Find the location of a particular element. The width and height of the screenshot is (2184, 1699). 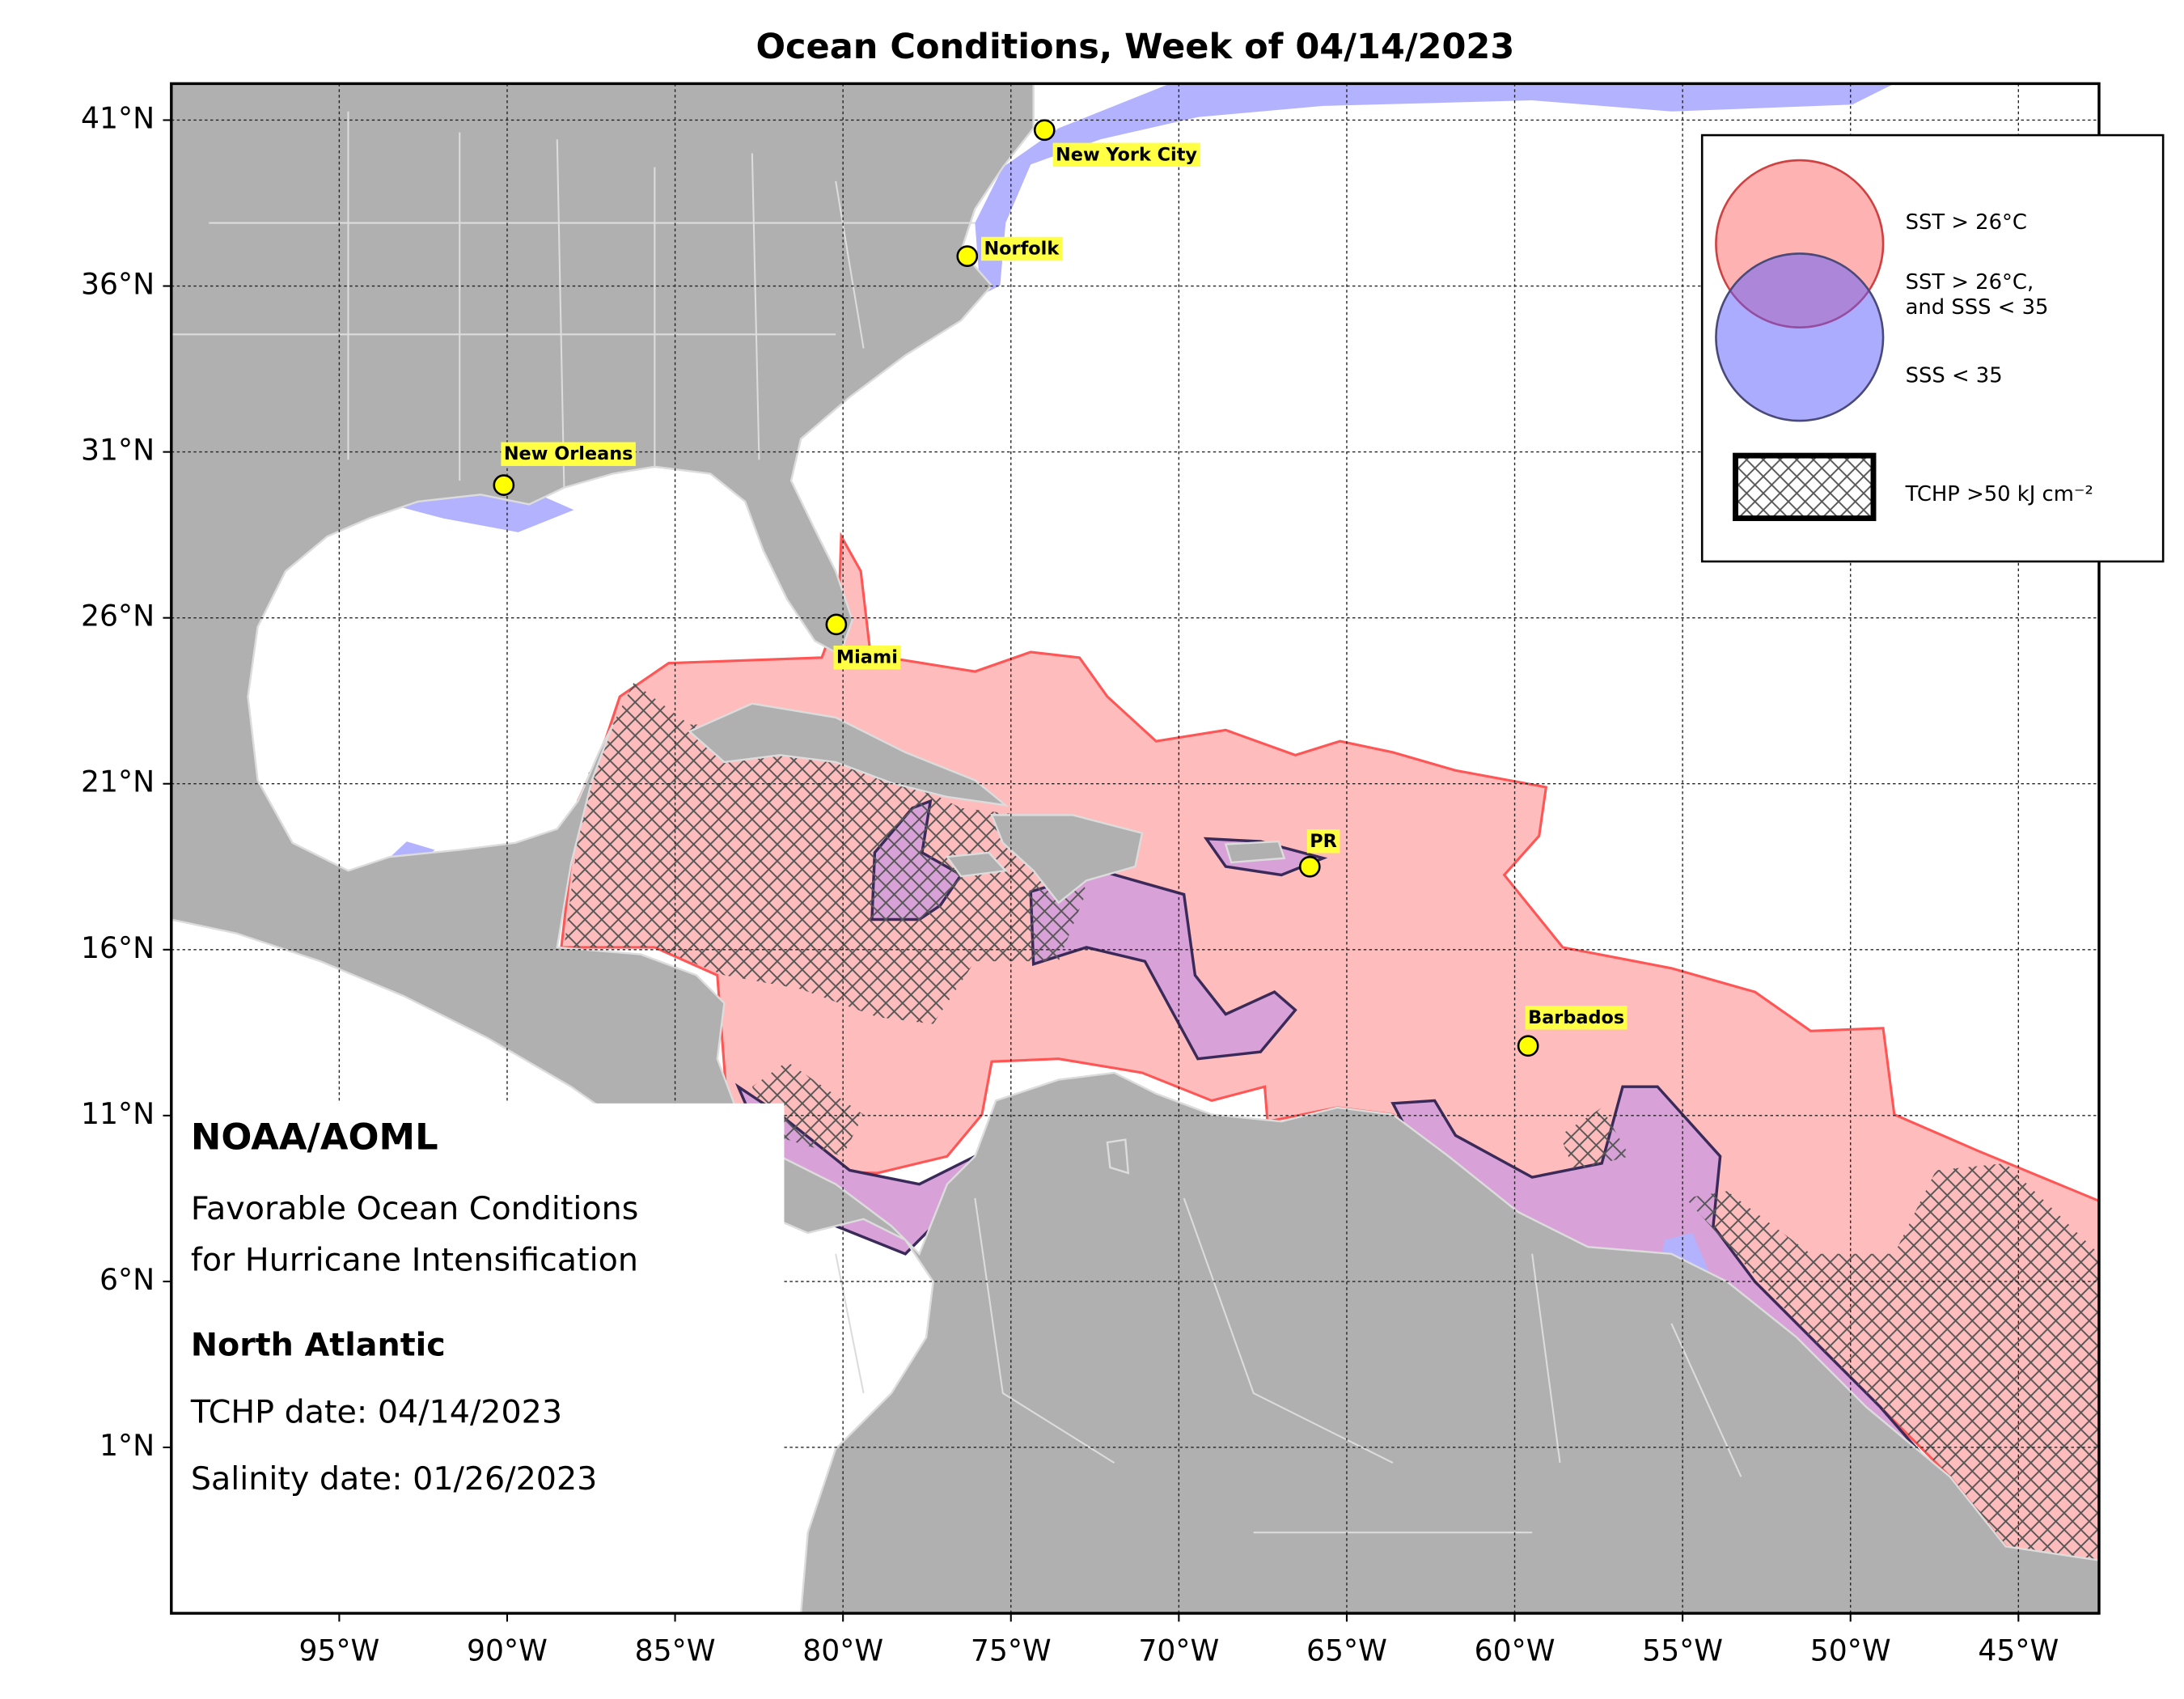

trinidad is located at coordinates (1118, 1156).